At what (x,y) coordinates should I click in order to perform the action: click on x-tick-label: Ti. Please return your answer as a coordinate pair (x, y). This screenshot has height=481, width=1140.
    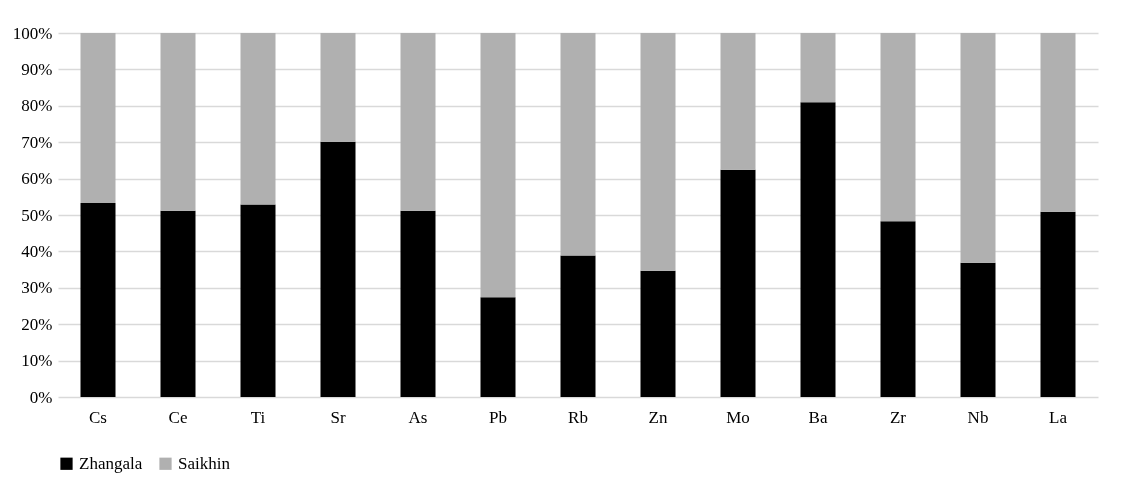
    Looking at the image, I should click on (258, 417).